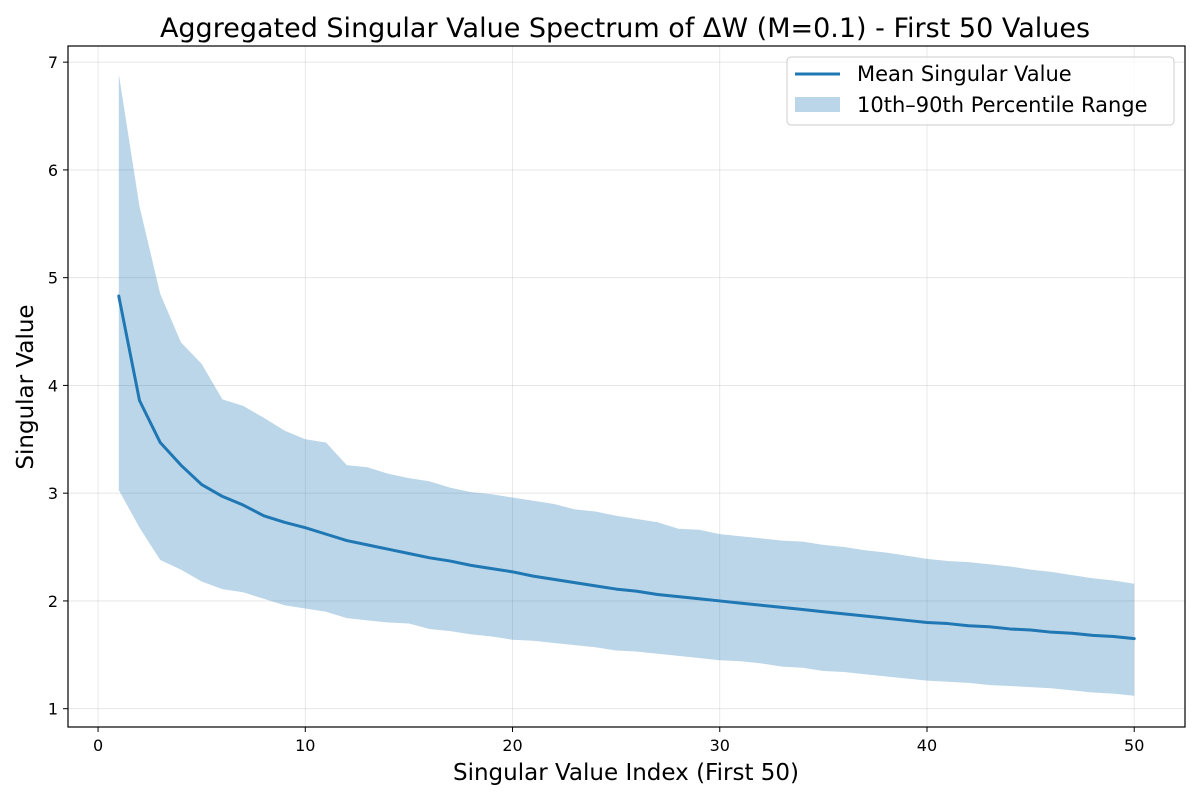 The image size is (1200, 800). Describe the element at coordinates (53, 385) in the screenshot. I see `y-tick-label: 4` at that location.